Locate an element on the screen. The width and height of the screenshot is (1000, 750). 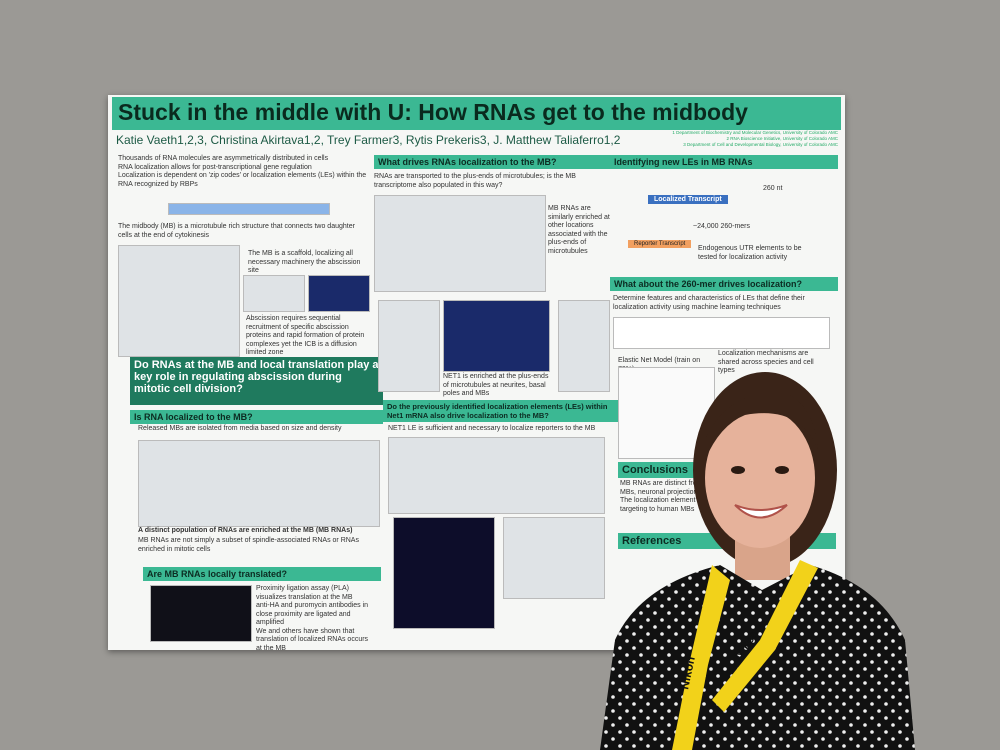
section-heading: Identifying new LEs in MB RNAs is located at coordinates (724, 162).